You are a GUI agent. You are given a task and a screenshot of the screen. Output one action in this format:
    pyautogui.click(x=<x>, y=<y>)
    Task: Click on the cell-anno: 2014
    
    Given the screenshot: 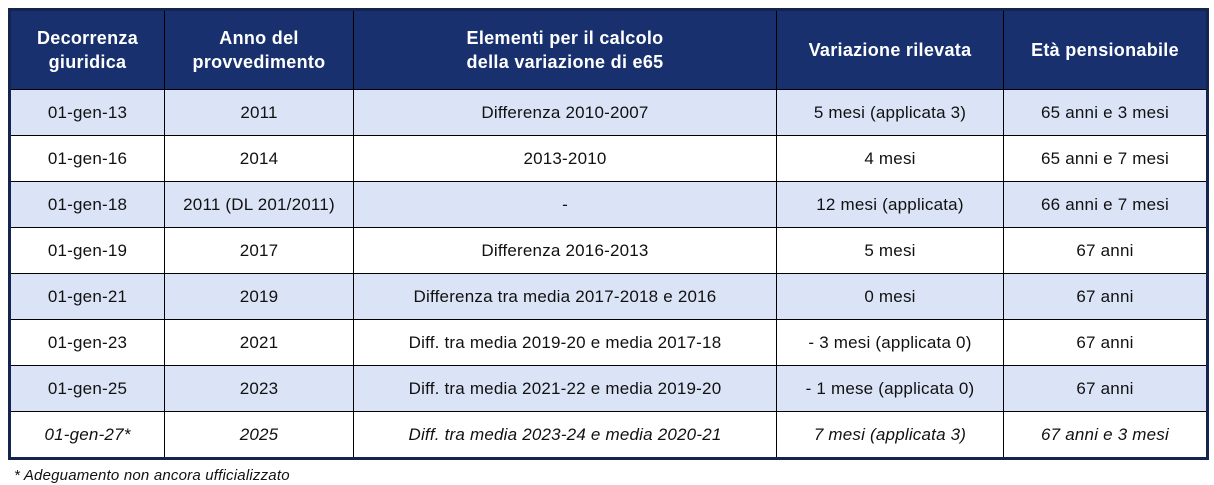 What is the action you would take?
    pyautogui.click(x=259, y=158)
    